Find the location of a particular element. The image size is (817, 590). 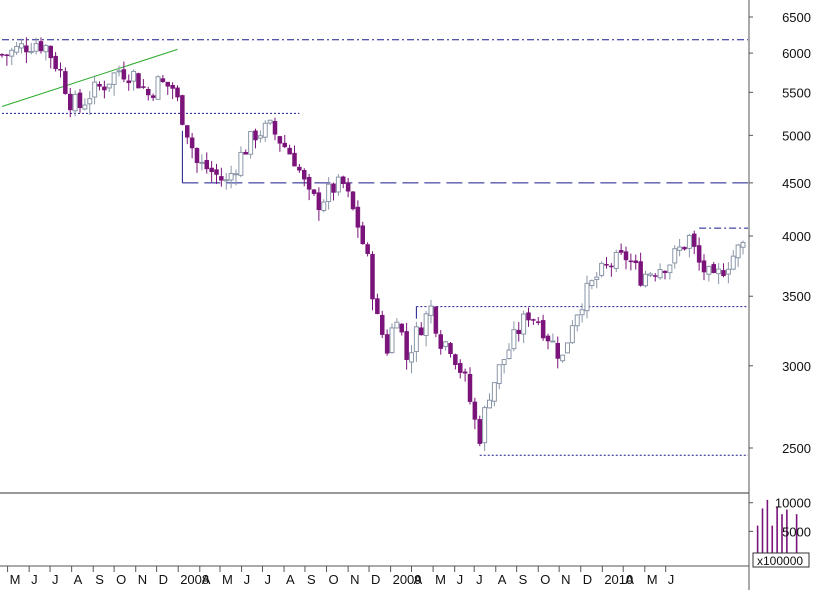

price-tick-label: 4000 is located at coordinates (796, 236).